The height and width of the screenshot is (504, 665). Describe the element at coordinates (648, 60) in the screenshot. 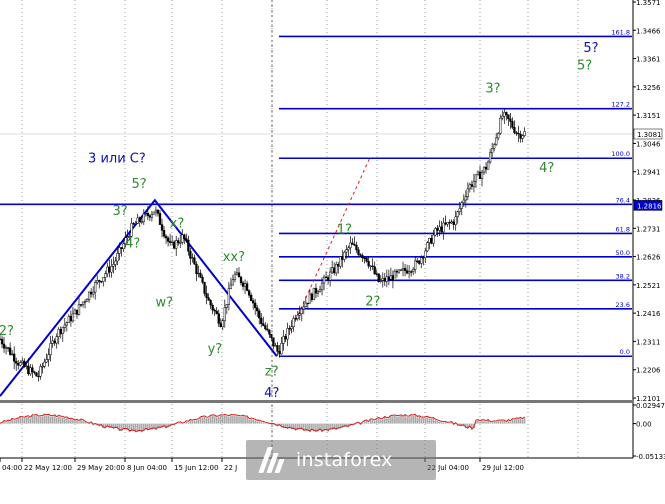

I see `price-tick-label: 1.3361` at that location.